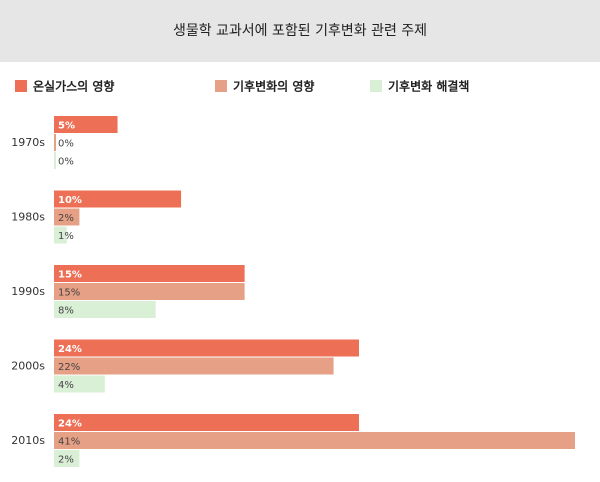 Image resolution: width=600 pixels, height=482 pixels. I want to click on y-tick-label: 1970s, so click(28, 142).